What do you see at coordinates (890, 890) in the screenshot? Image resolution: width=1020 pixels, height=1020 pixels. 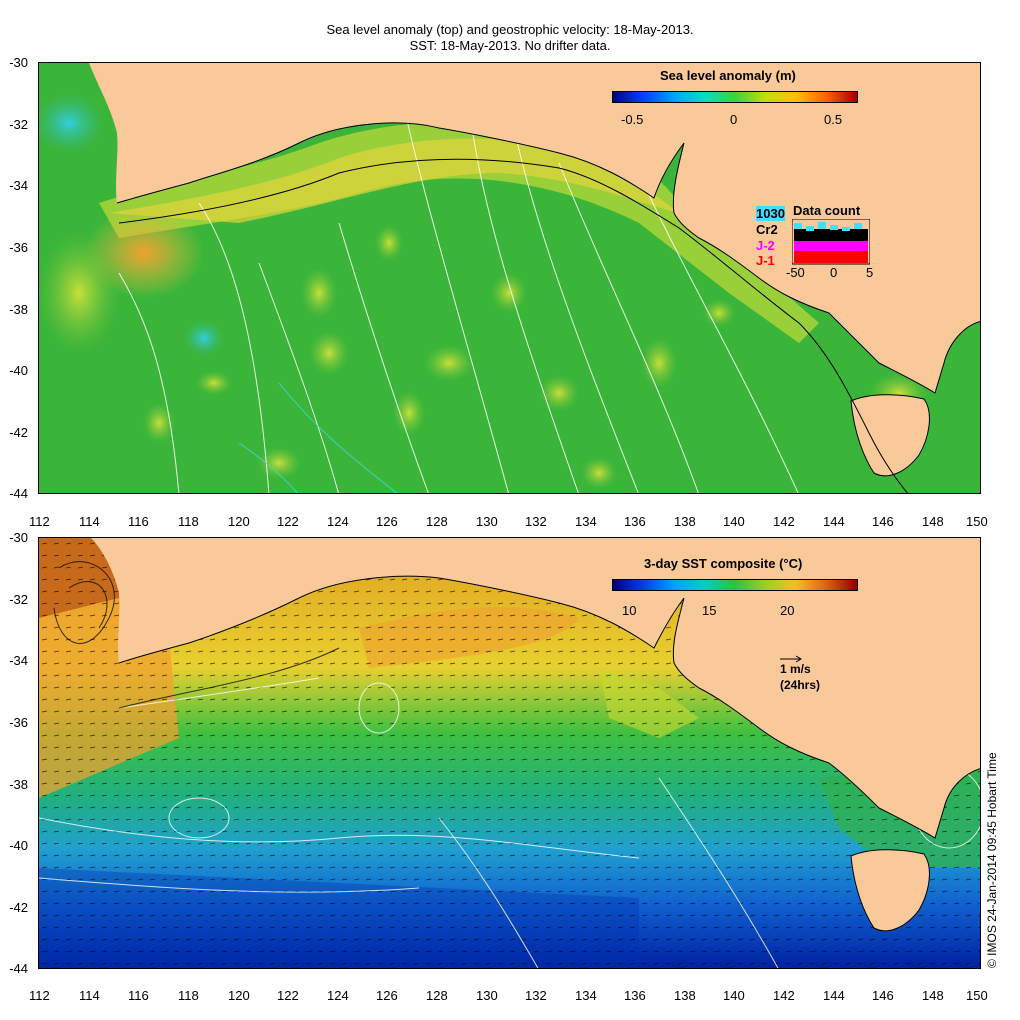 I see `sst-tasmania` at bounding box center [890, 890].